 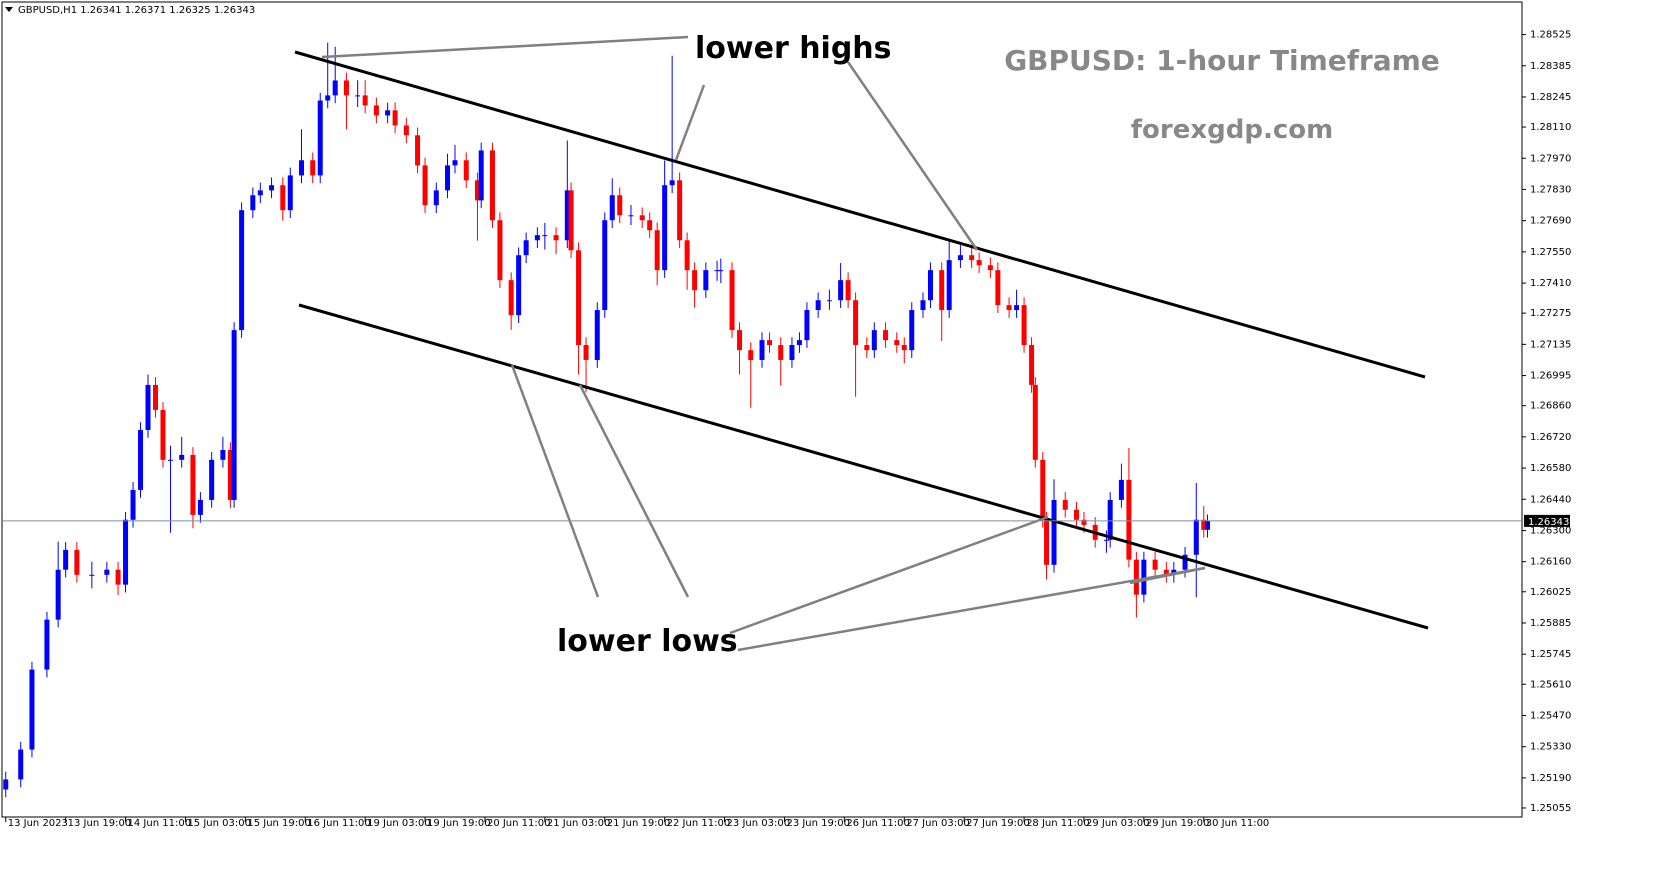 What do you see at coordinates (1550, 376) in the screenshot?
I see `y-tick-label: 1.26995` at bounding box center [1550, 376].